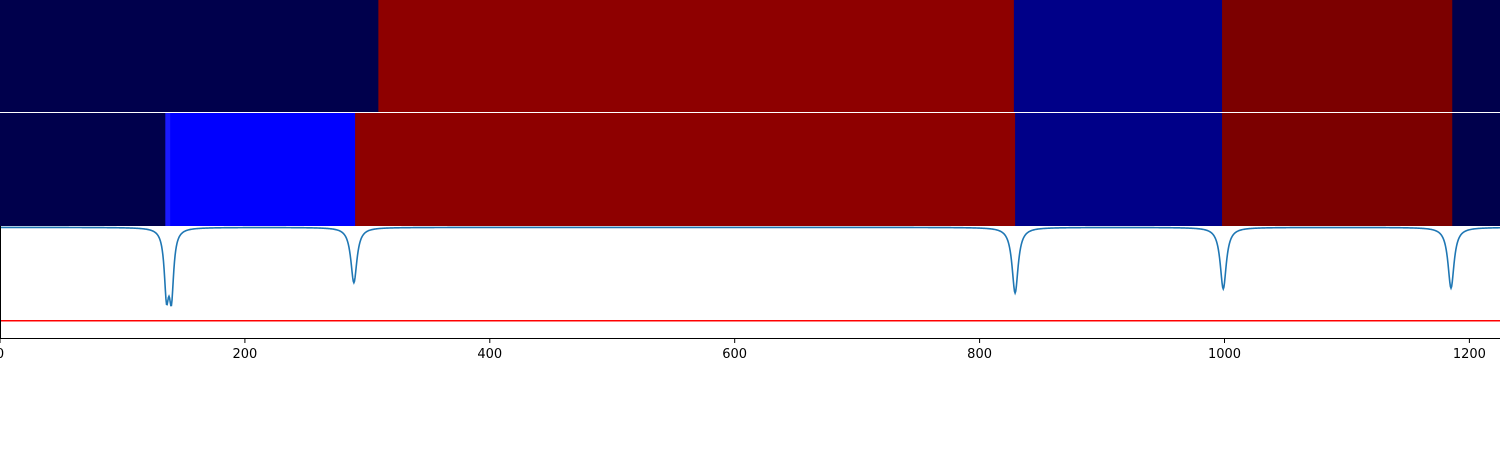 This screenshot has width=1500, height=450. Describe the element at coordinates (244, 354) in the screenshot. I see `x-tick-label-200: 200` at that location.